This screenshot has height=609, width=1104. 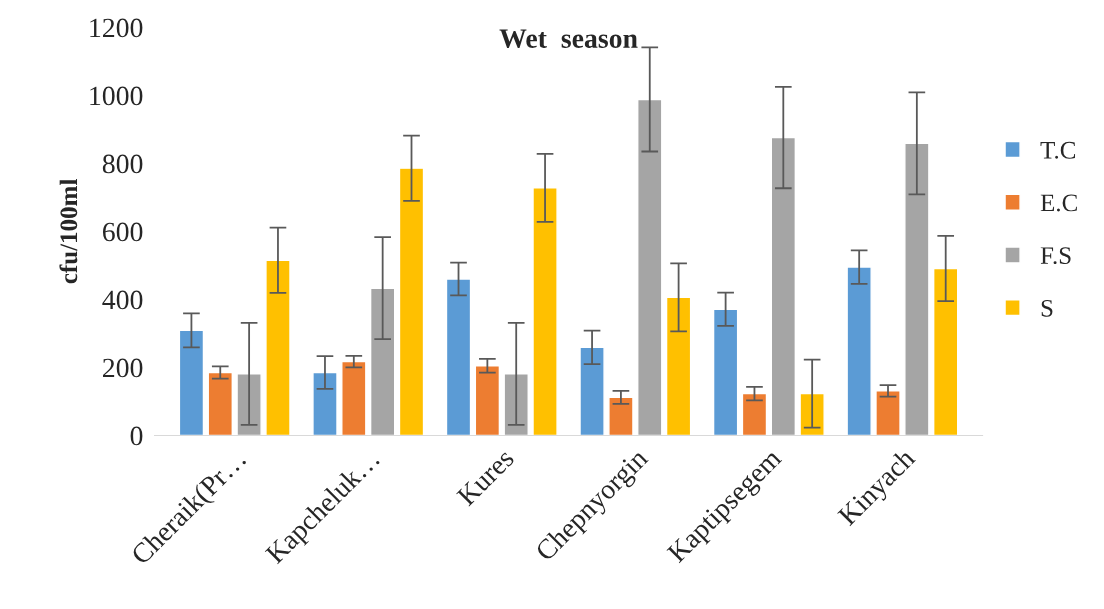 I want to click on chart-title: Wet season, so click(x=568, y=39).